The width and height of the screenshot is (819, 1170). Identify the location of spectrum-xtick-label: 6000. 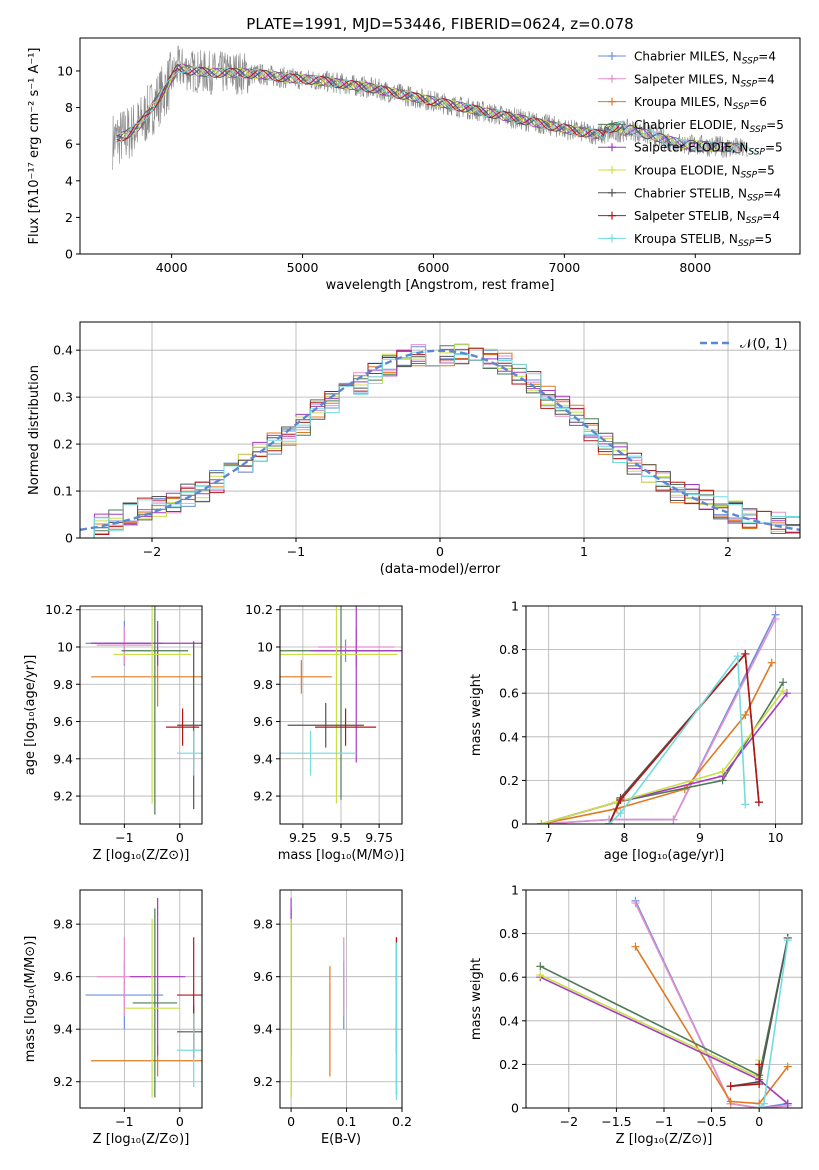
(434, 267).